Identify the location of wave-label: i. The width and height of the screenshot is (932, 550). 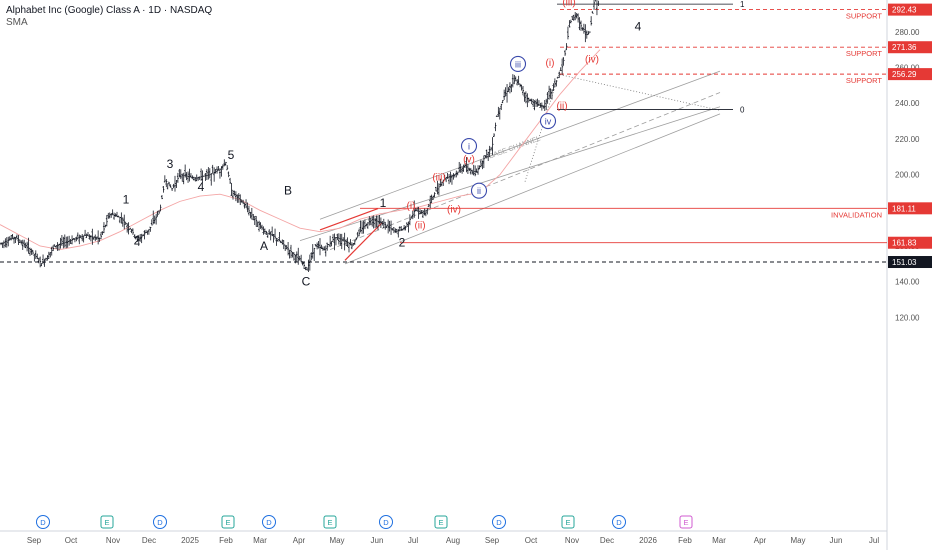
(469, 147).